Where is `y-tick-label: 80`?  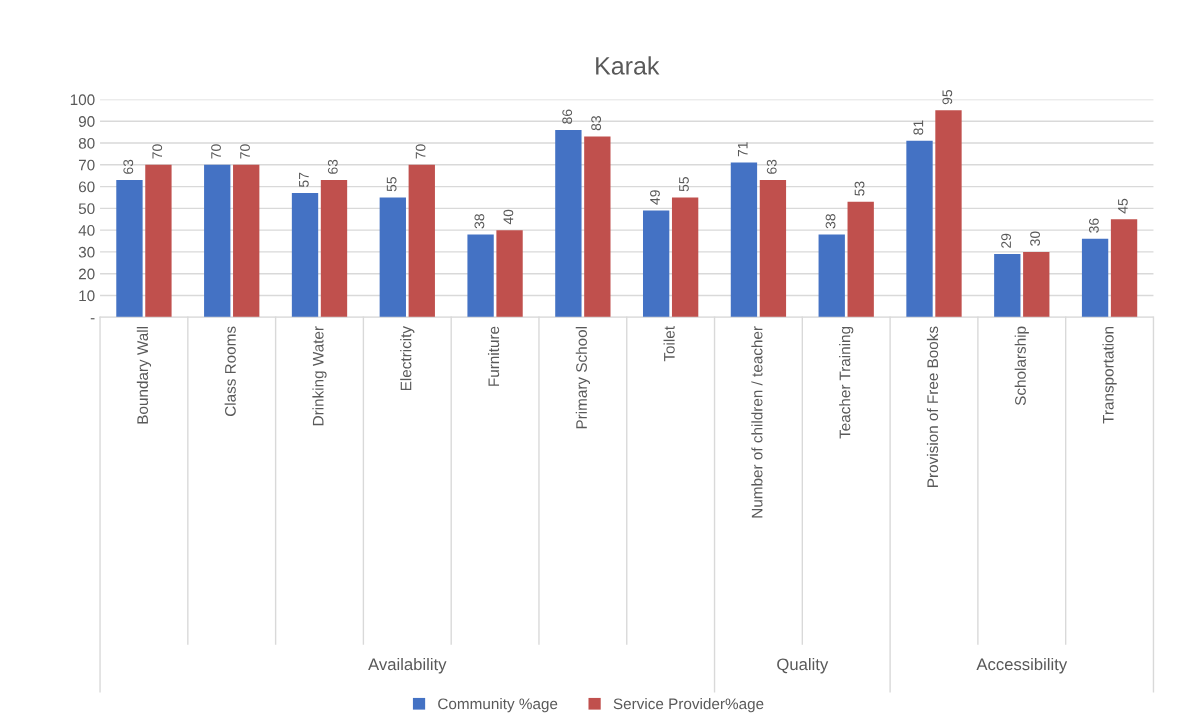 y-tick-label: 80 is located at coordinates (86, 143).